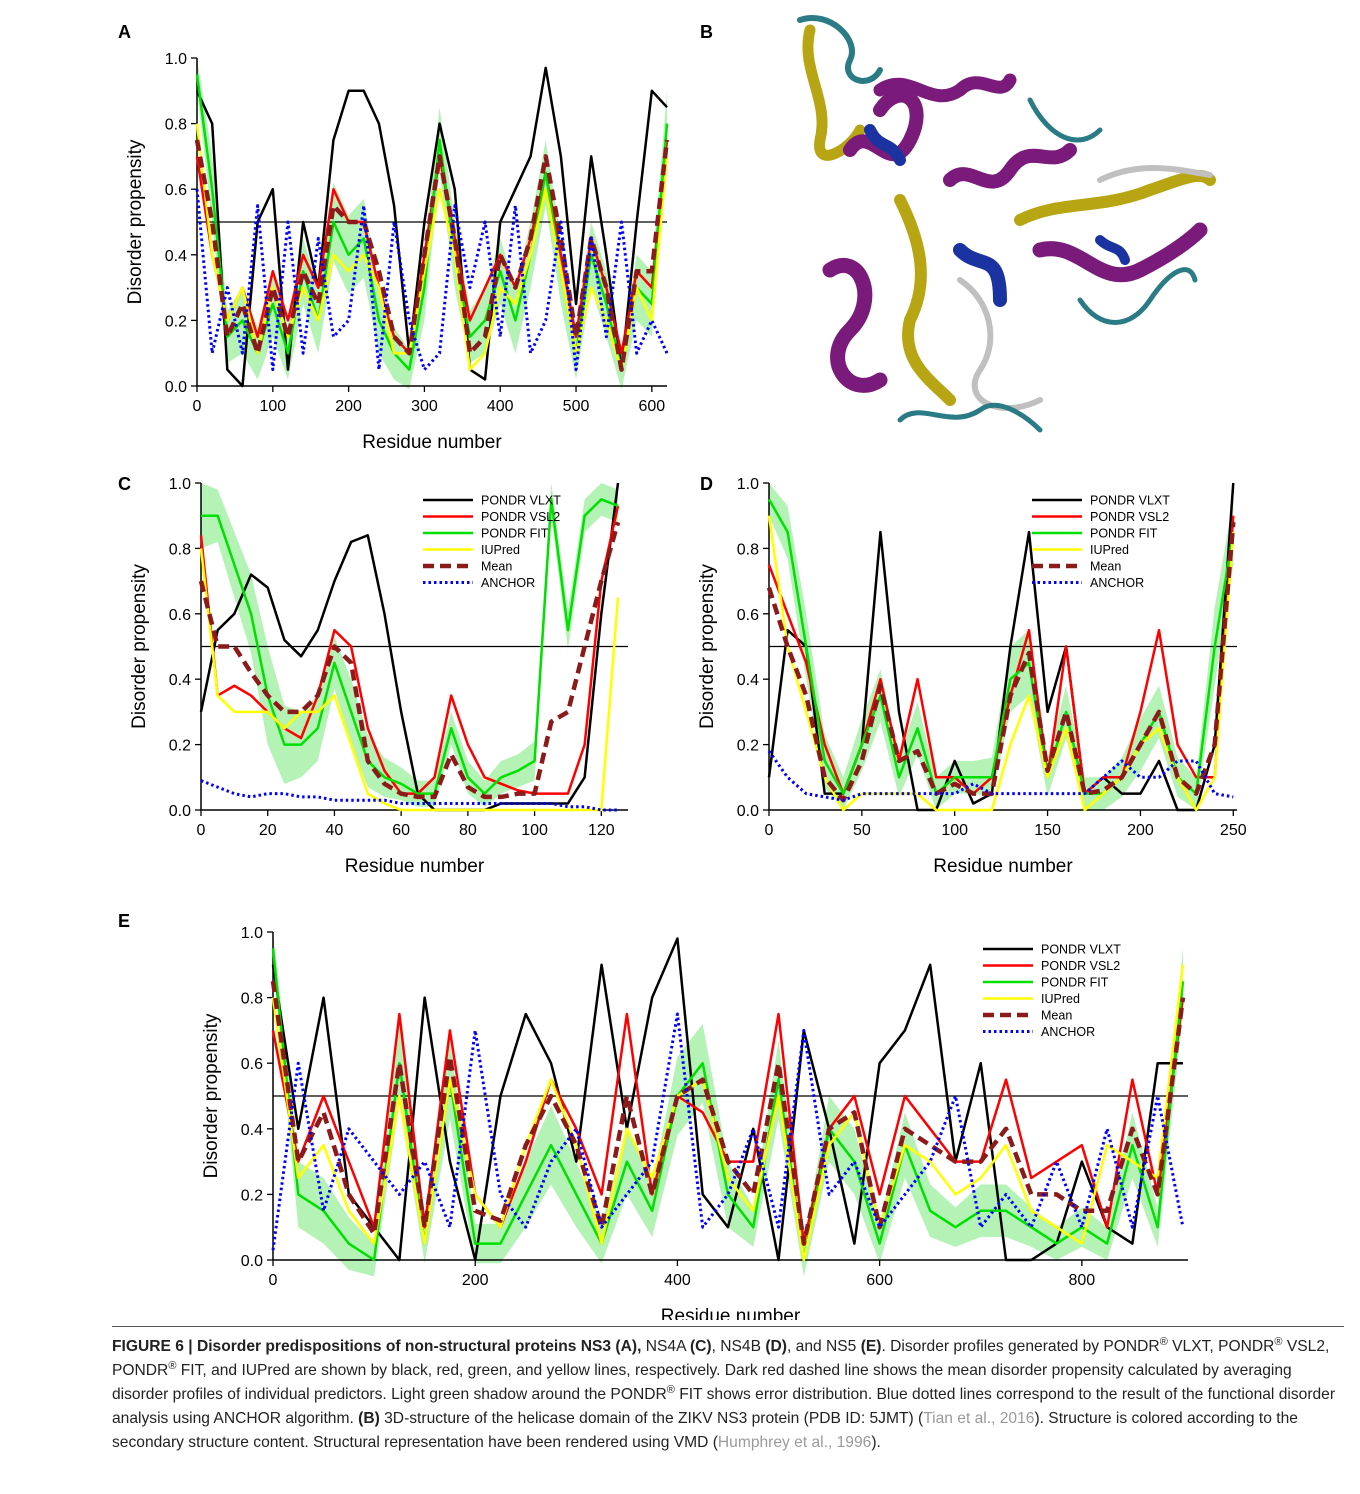 The height and width of the screenshot is (1494, 1360). I want to click on caption-text: )., so click(876, 1442).